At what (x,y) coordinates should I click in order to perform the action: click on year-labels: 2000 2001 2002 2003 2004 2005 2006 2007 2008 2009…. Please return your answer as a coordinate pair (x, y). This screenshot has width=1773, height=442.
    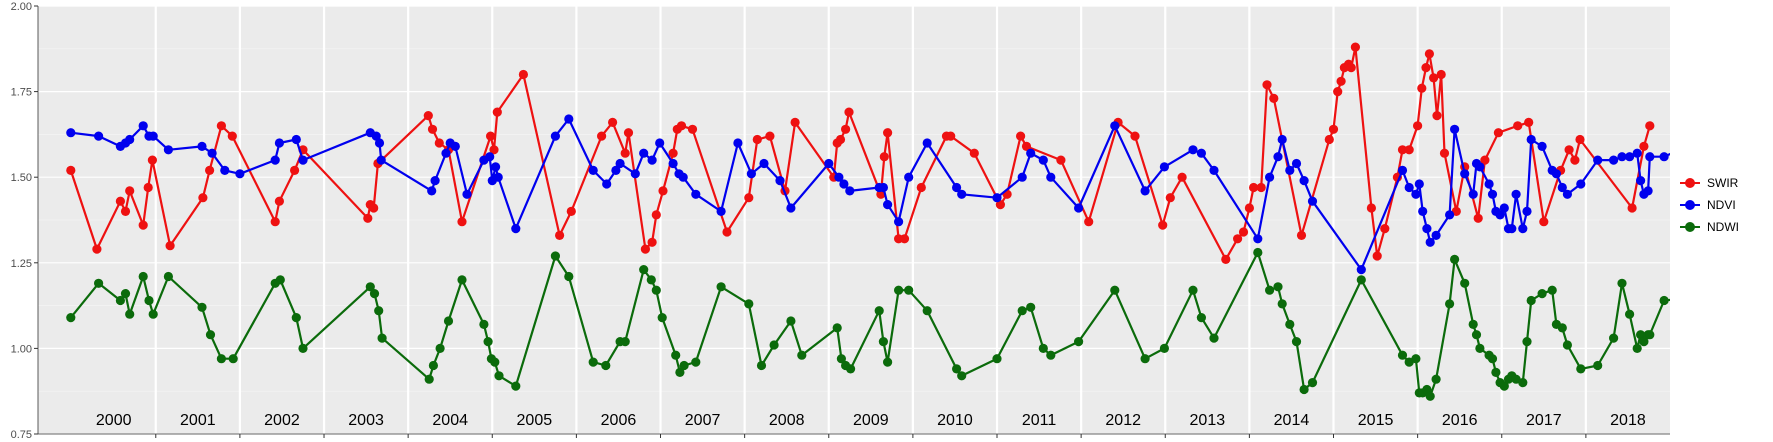
    Looking at the image, I should click on (871, 420).